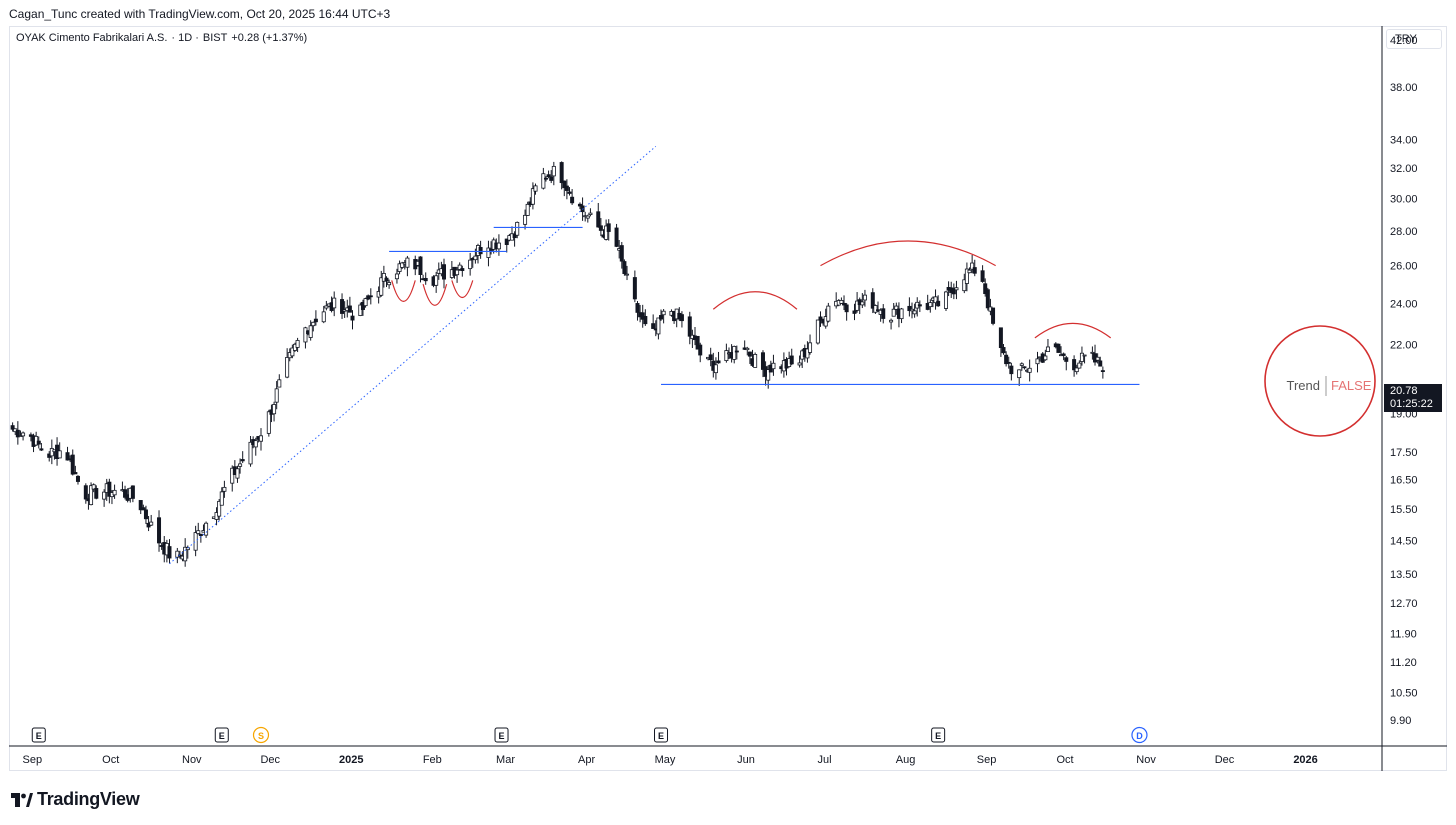 The image size is (1456, 825). Describe the element at coordinates (1414, 39) in the screenshot. I see `currency-selector: TRY` at that location.